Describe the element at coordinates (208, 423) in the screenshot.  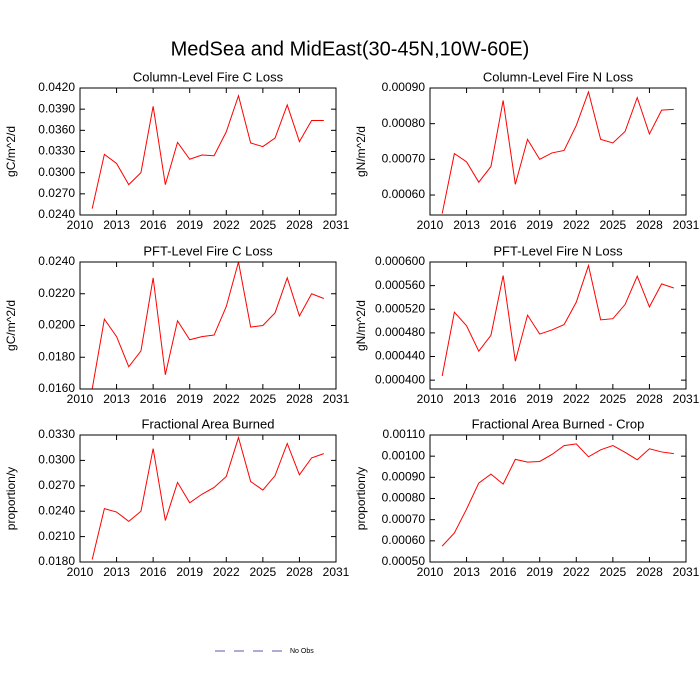
I see `panel-title: Fractional Area Burned` at that location.